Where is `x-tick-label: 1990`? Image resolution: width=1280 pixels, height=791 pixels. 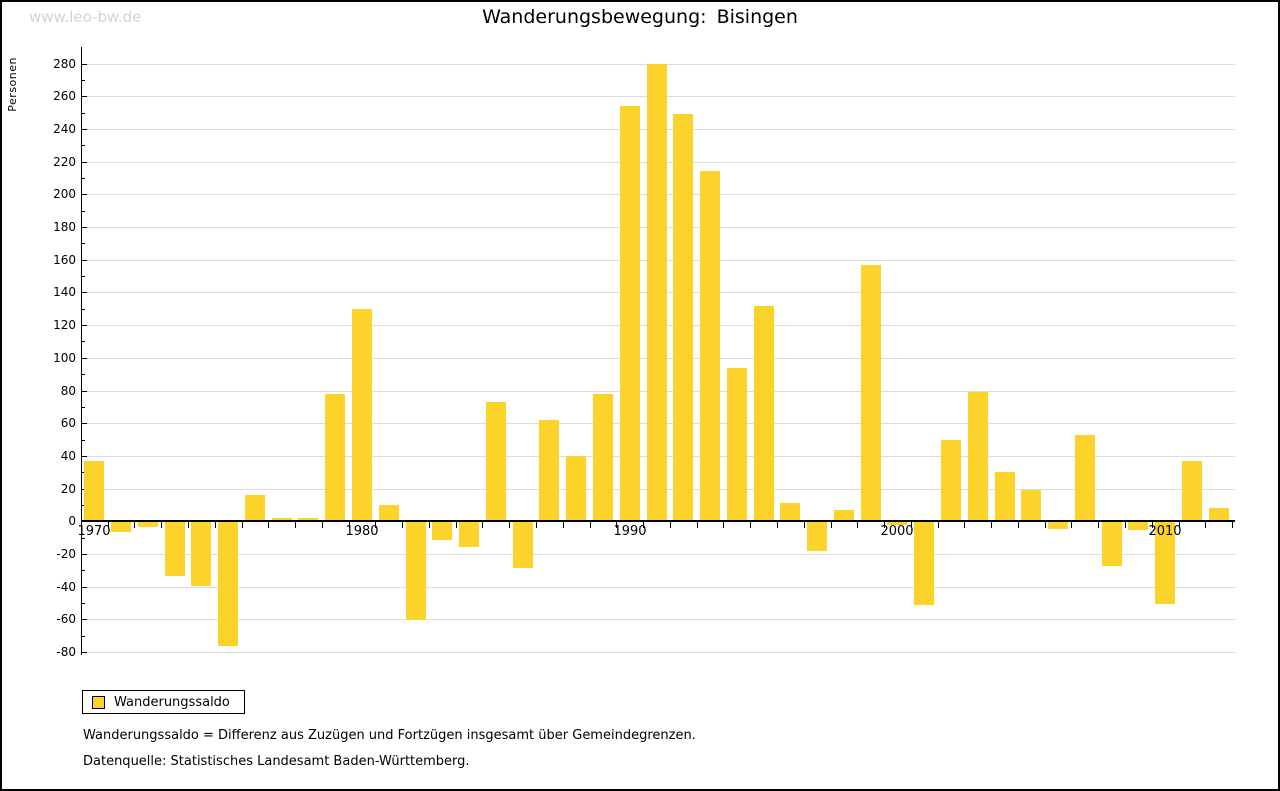 x-tick-label: 1990 is located at coordinates (630, 531).